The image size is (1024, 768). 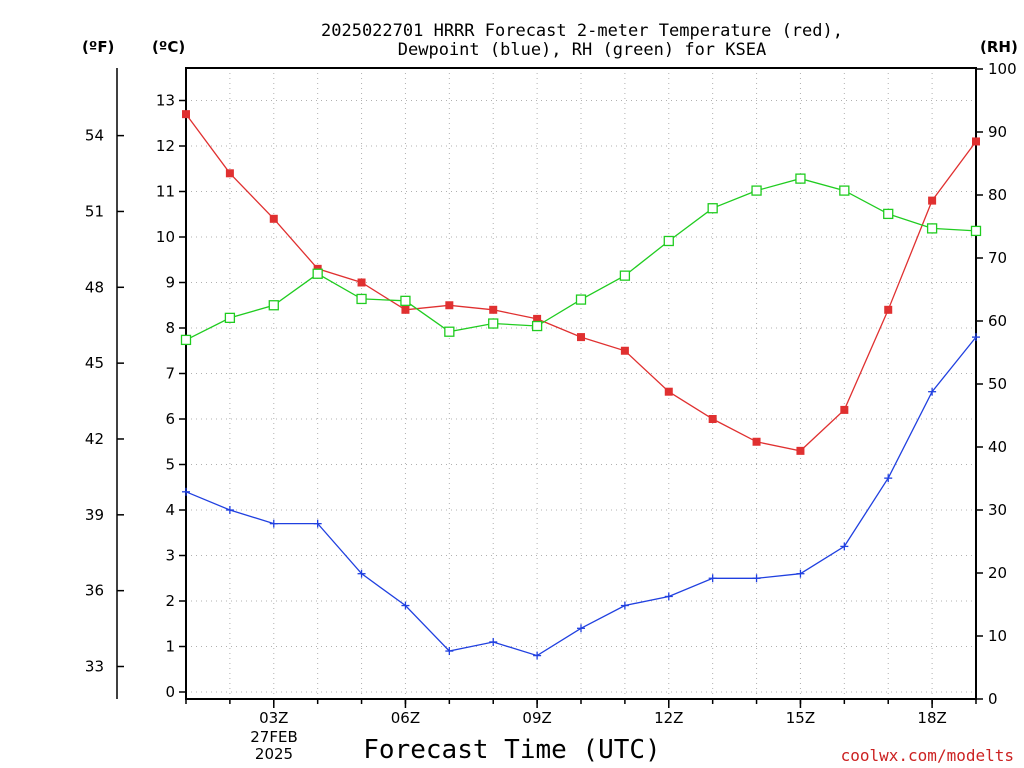 I want to click on rh-unit-label: (RH), so click(x=999, y=47).